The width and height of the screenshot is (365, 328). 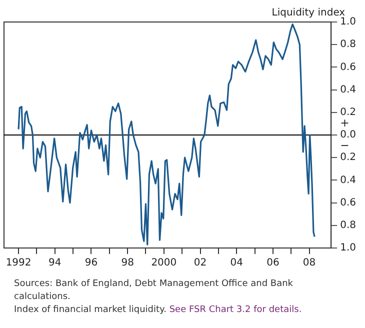 I want to click on text: Index of financial market liquidity., so click(x=90, y=310).